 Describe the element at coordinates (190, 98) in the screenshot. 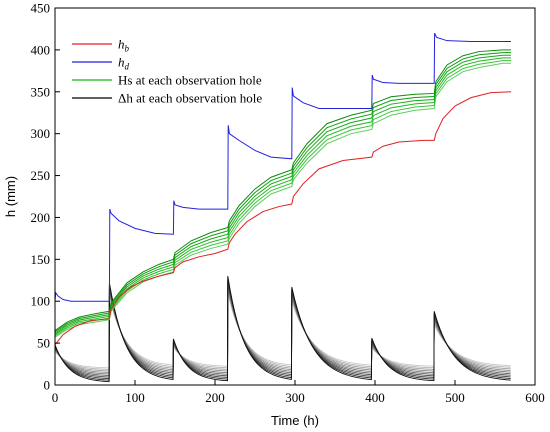

I see `legend-entry: Δh at each observation hole` at that location.